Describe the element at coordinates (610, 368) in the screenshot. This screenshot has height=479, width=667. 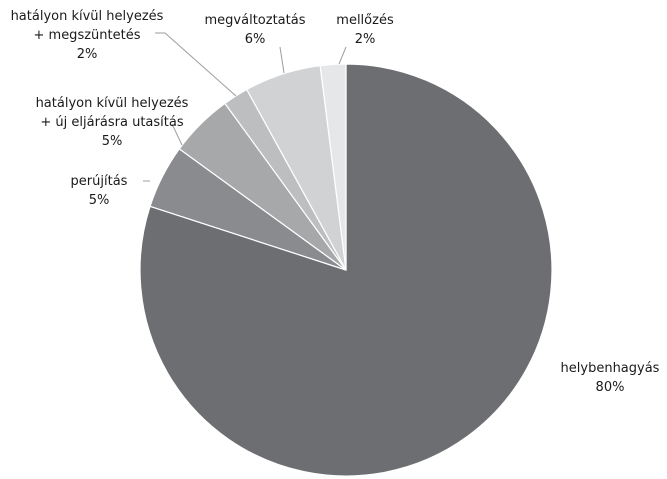
I see `slice-name-label: helybenhagyás` at that location.